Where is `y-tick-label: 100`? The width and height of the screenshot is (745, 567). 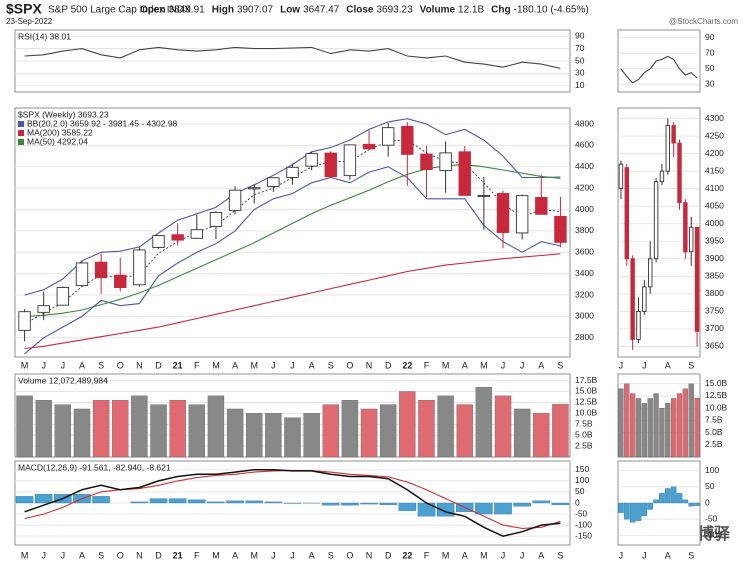
y-tick-label: 100 is located at coordinates (582, 480).